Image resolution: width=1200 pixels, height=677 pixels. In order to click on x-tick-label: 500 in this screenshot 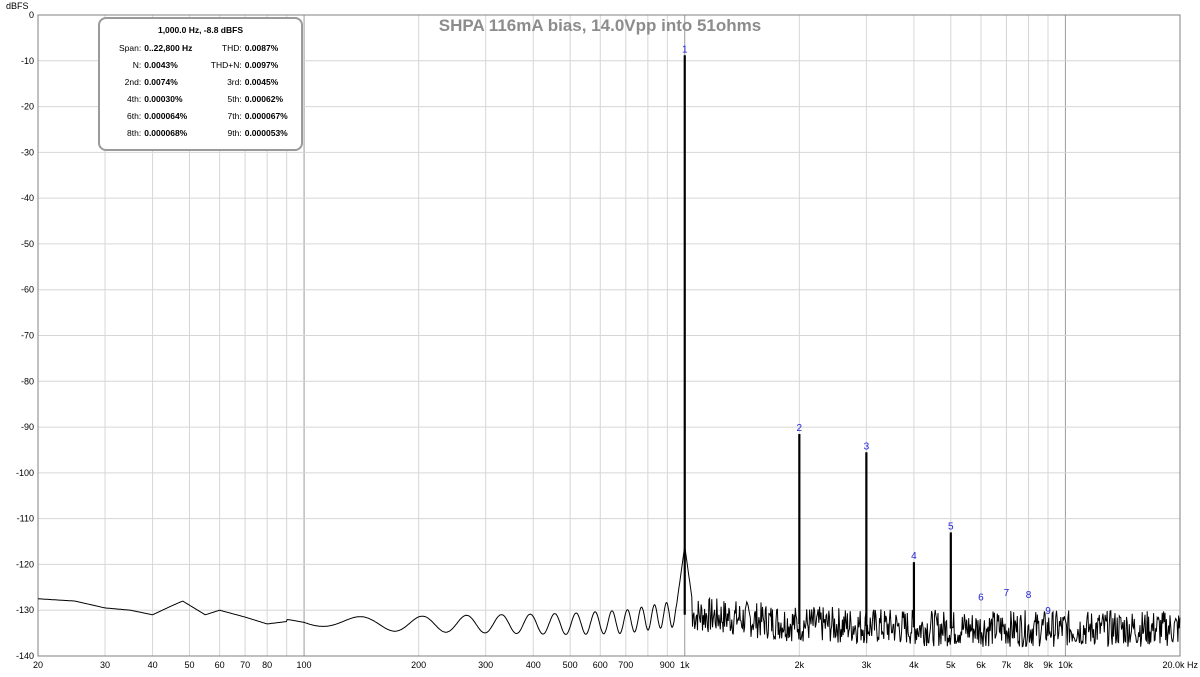, I will do `click(570, 665)`.